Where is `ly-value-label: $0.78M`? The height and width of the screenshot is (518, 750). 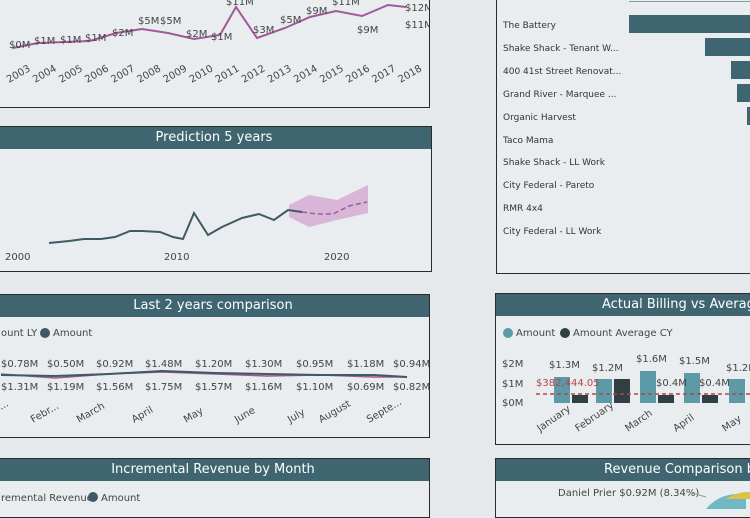
ly-value-label: $0.78M is located at coordinates (19, 364).